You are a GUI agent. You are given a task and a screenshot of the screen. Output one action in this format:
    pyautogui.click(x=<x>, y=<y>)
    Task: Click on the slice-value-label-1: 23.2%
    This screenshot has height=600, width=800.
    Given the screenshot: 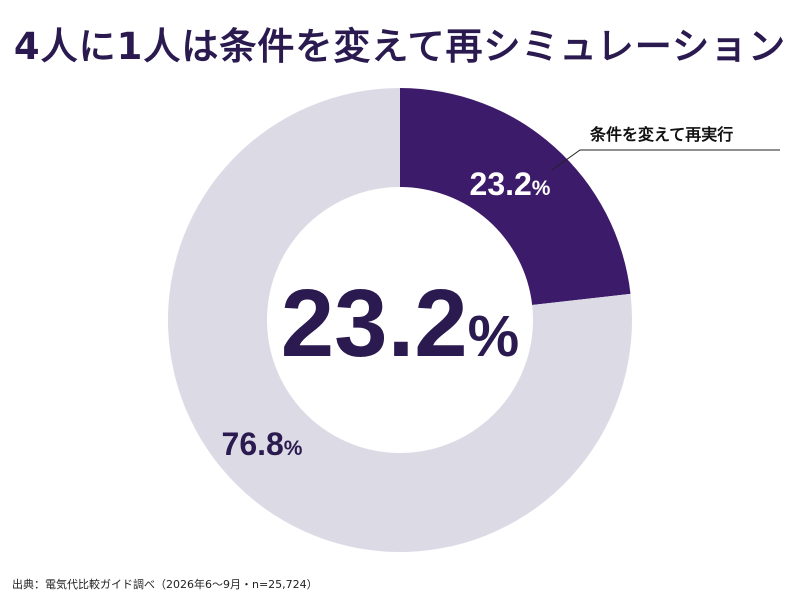 What is the action you would take?
    pyautogui.click(x=510, y=184)
    